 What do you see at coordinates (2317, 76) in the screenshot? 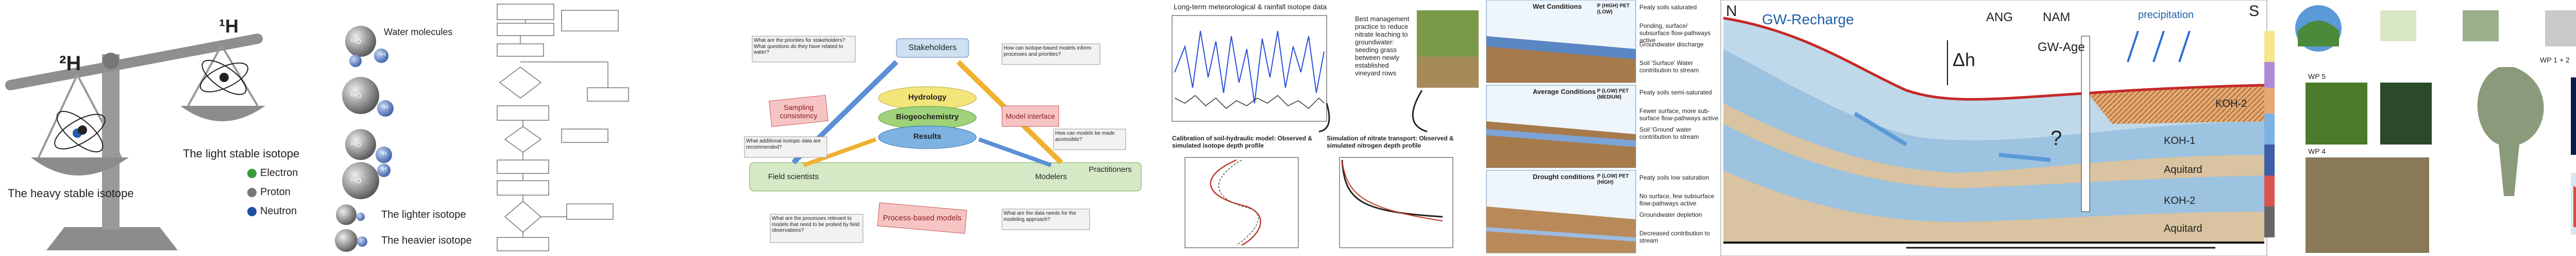
I see `wp-label: WP 5` at bounding box center [2317, 76].